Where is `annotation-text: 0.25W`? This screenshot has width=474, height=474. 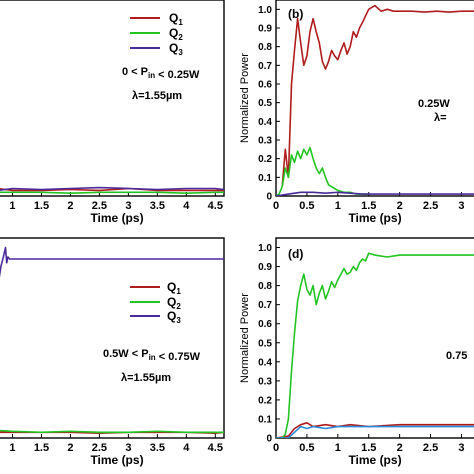
annotation-text: 0.25W is located at coordinates (434, 104).